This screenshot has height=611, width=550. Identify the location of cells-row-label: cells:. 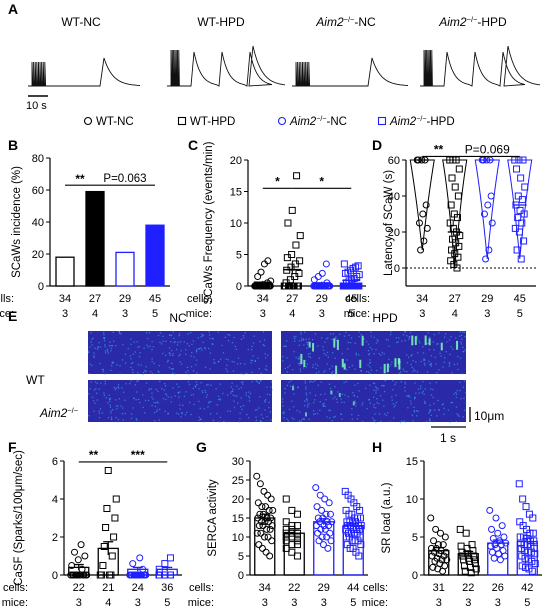
(201, 588).